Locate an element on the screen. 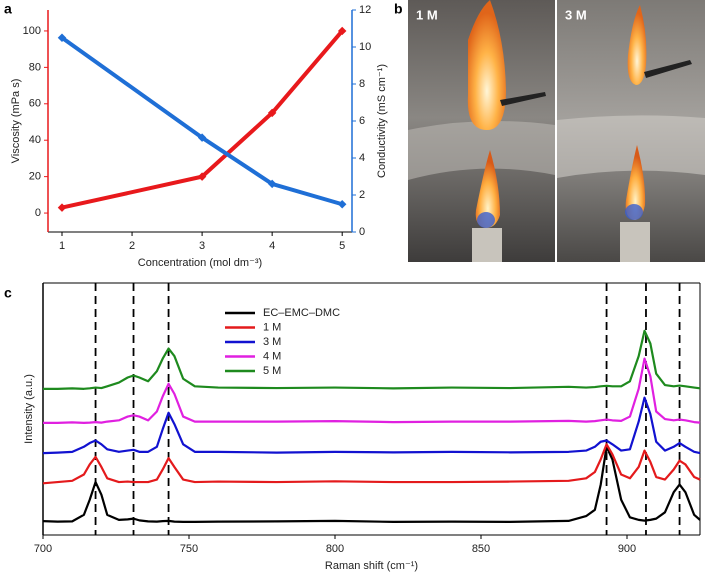 Image resolution: width=705 pixels, height=575 pixels. y2-tick-label: 10 is located at coordinates (365, 47).